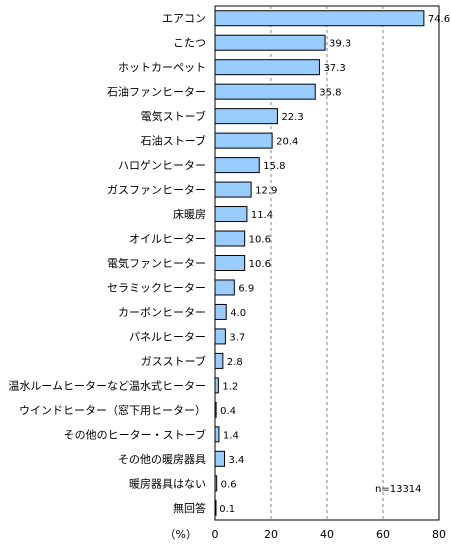 The image size is (451, 545). What do you see at coordinates (229, 484) in the screenshot?
I see `value-label: 0.6` at bounding box center [229, 484].